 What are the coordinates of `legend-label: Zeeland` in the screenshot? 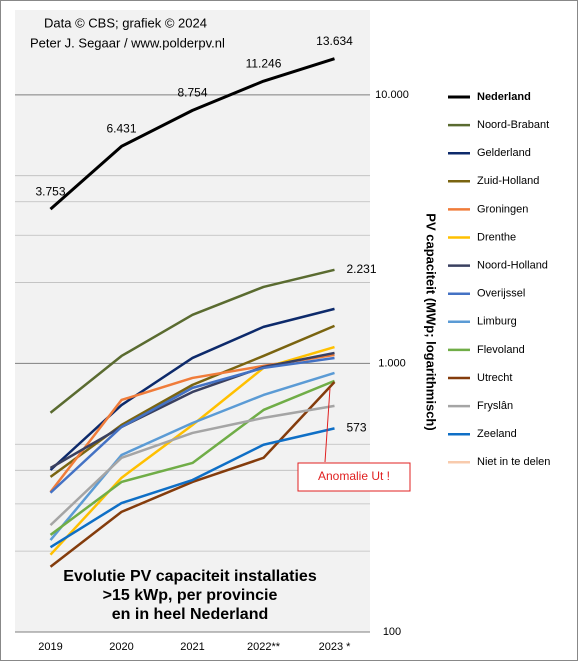 It's located at (497, 434).